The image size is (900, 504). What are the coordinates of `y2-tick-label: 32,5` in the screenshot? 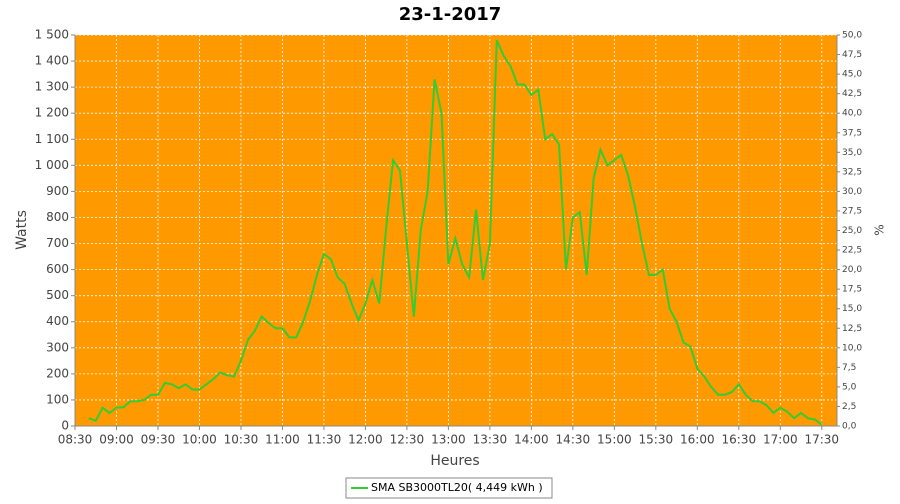 It's located at (852, 172).